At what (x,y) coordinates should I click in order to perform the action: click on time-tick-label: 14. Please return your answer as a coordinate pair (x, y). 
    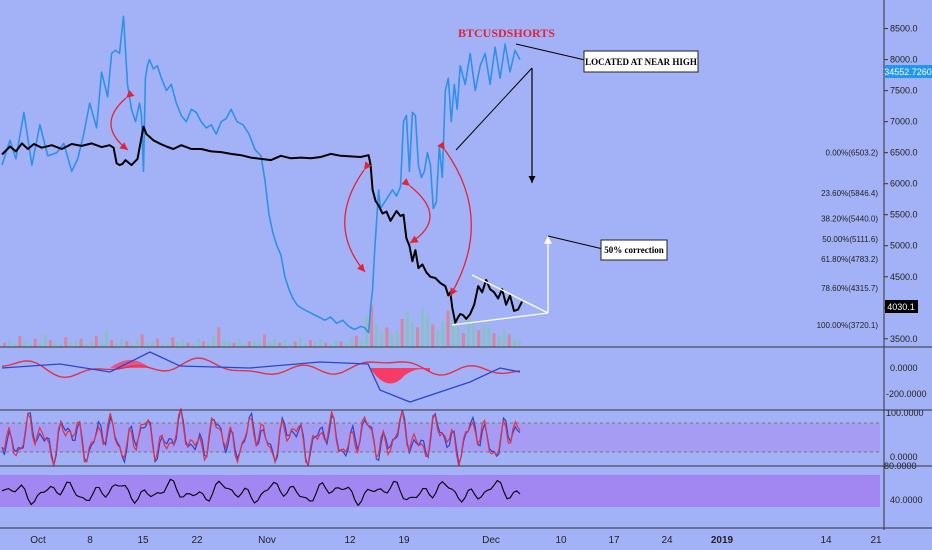
    Looking at the image, I should click on (826, 540).